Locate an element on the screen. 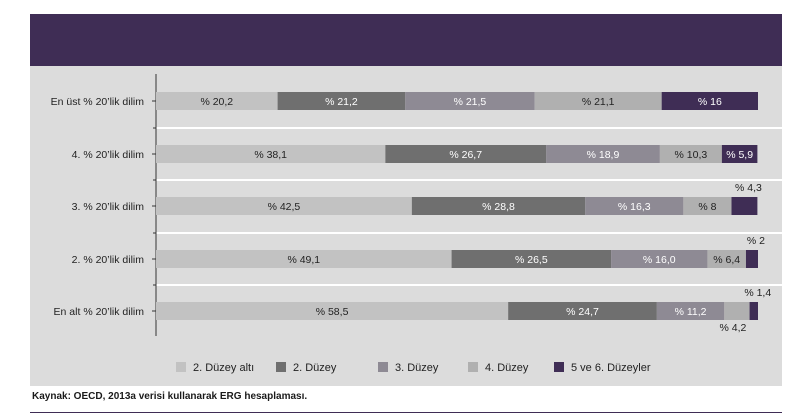 This screenshot has height=420, width=800. legend-label: 3. Düzey is located at coordinates (417, 368).